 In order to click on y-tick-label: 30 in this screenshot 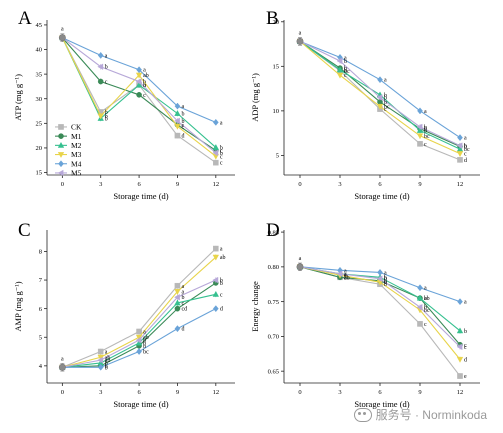, I will do `click(39, 99)`.